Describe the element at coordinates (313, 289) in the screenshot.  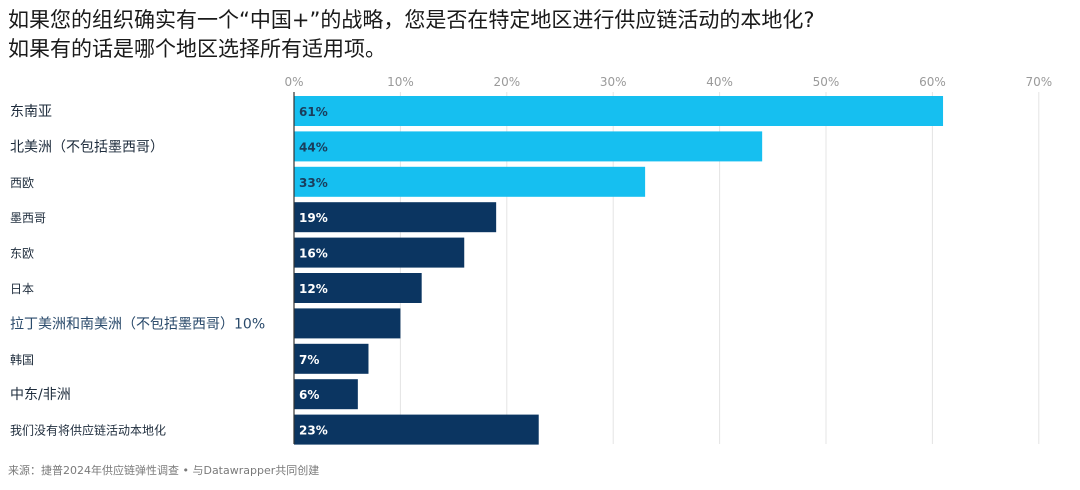
I see `value-label: 12%` at that location.